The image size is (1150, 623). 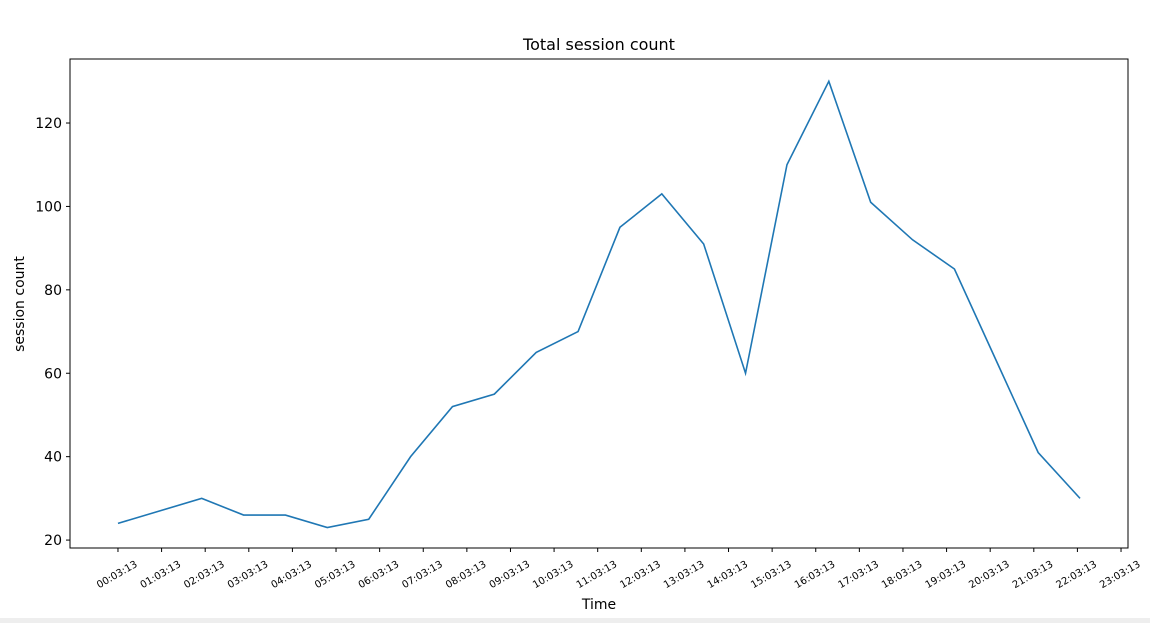 What do you see at coordinates (335, 575) in the screenshot?
I see `x-tick-label: 05:03:13` at bounding box center [335, 575].